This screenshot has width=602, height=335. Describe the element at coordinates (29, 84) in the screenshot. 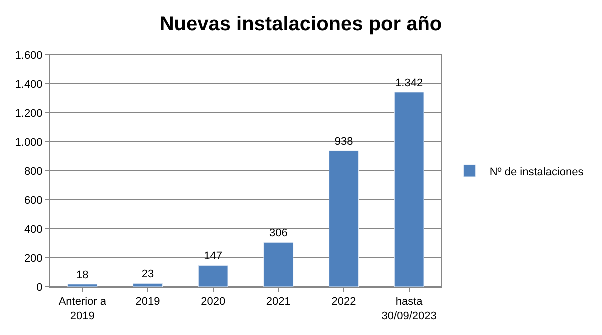

I see `y-tick-label: 1.400` at that location.